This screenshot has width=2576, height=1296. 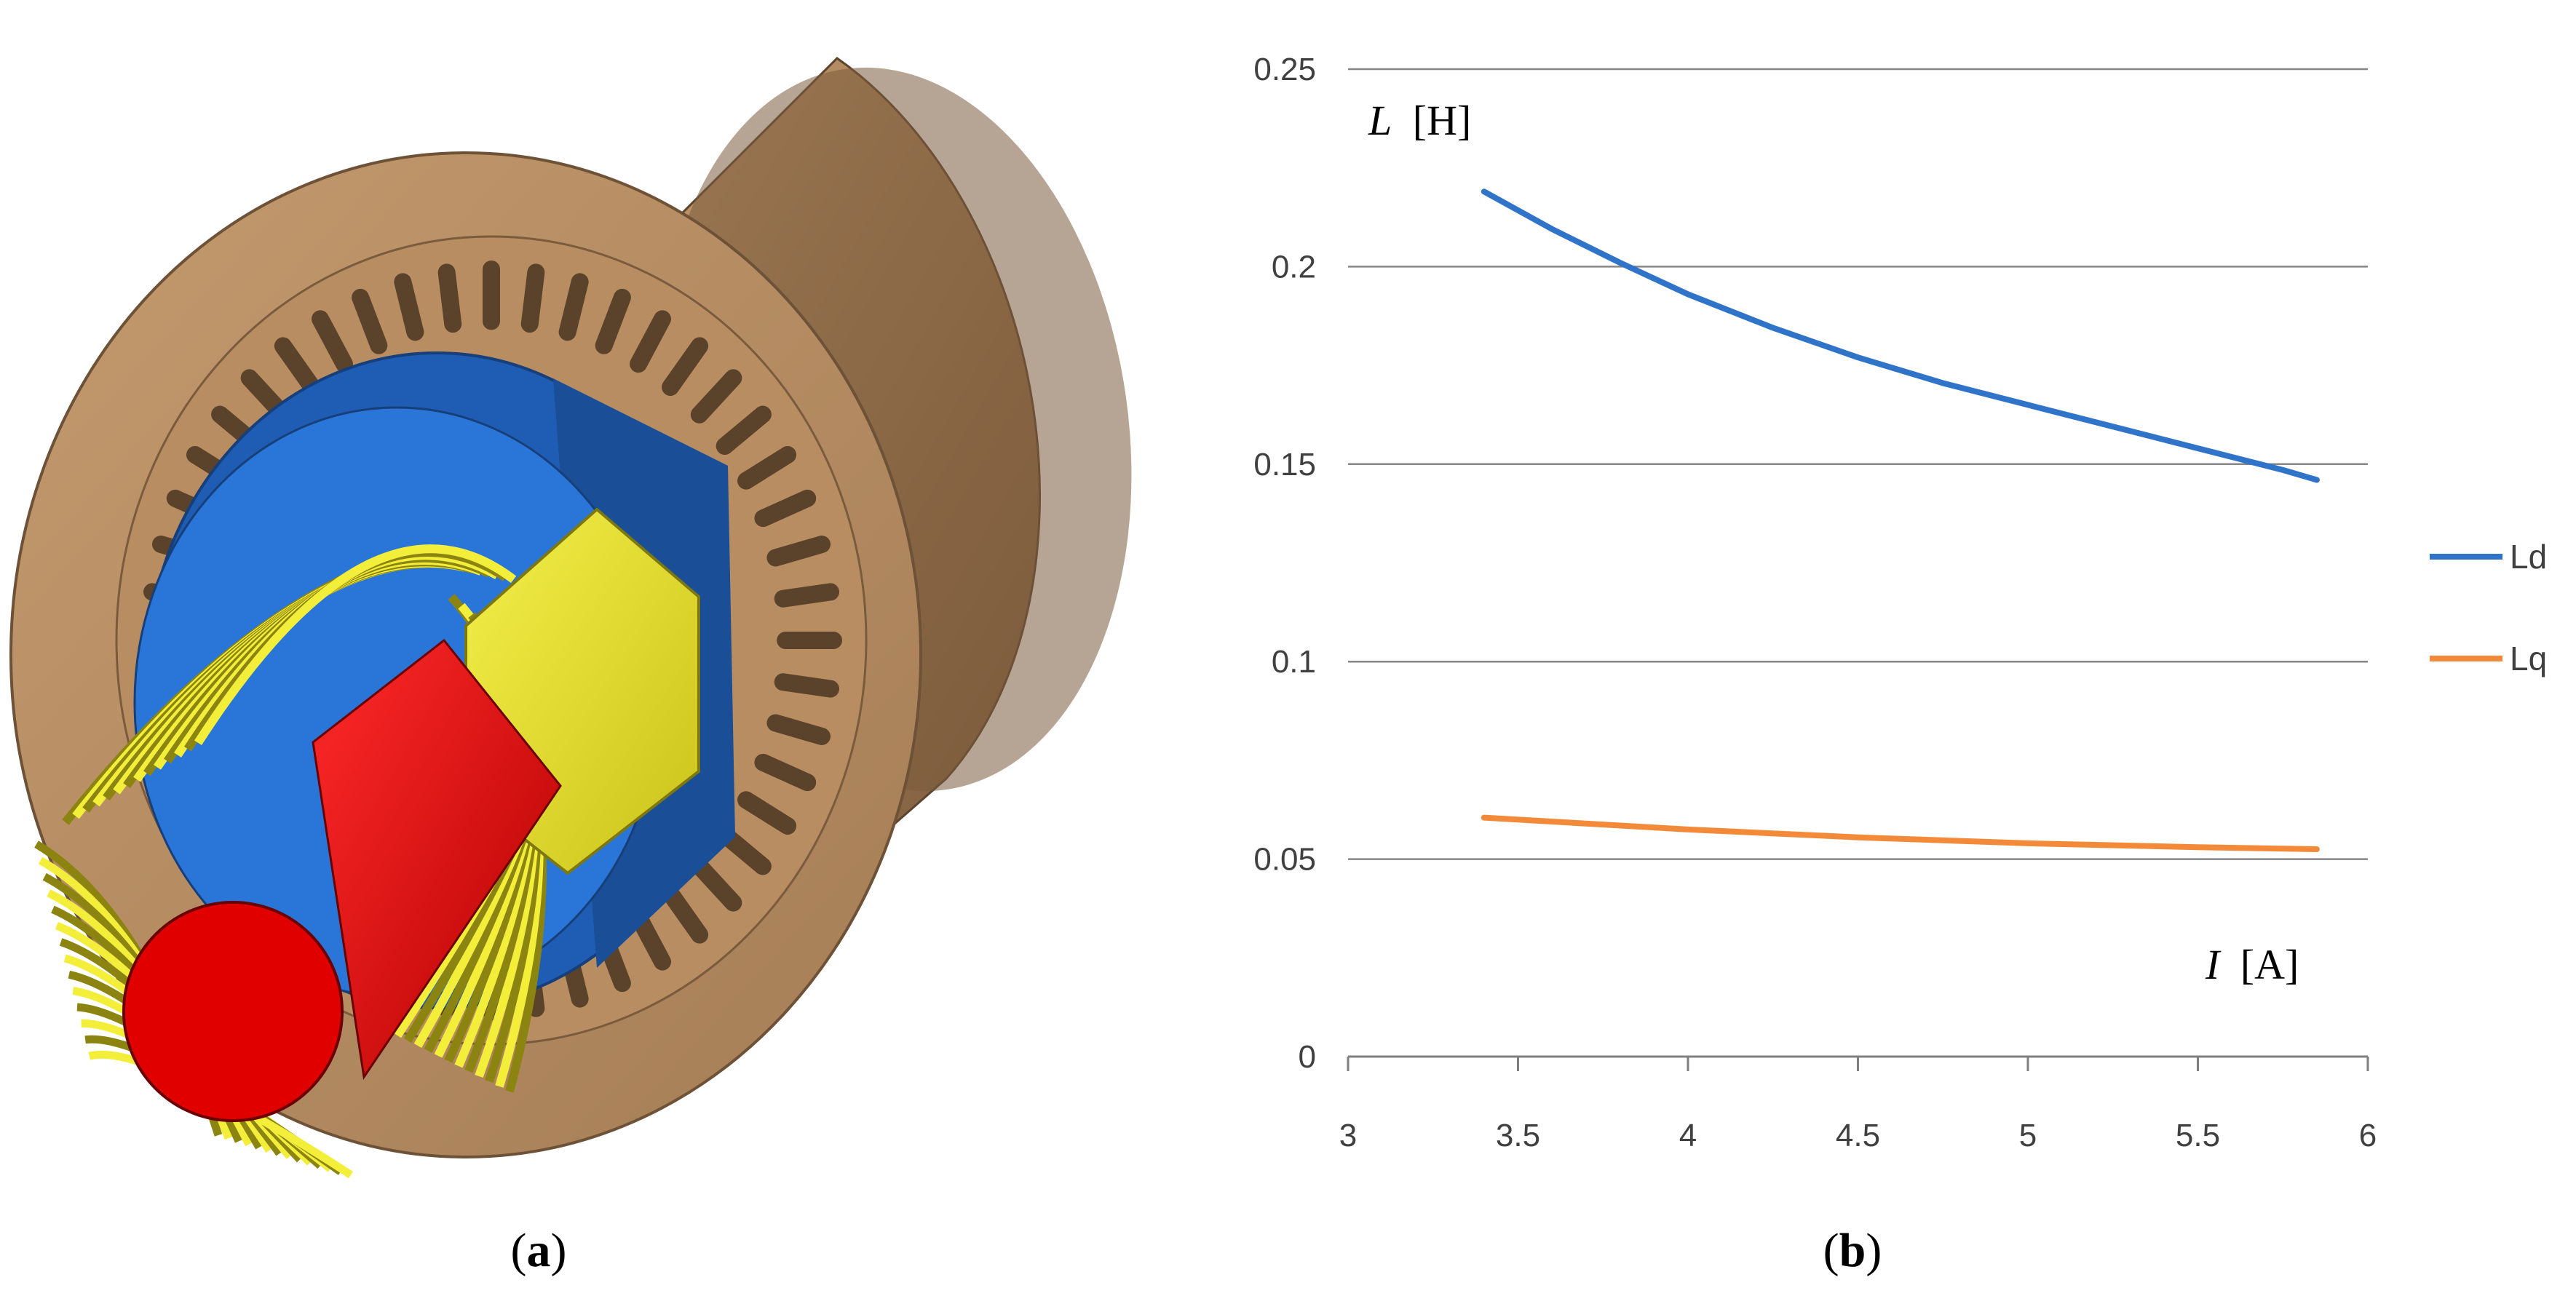 What do you see at coordinates (1900, 335) in the screenshot?
I see `series-line-ld` at bounding box center [1900, 335].